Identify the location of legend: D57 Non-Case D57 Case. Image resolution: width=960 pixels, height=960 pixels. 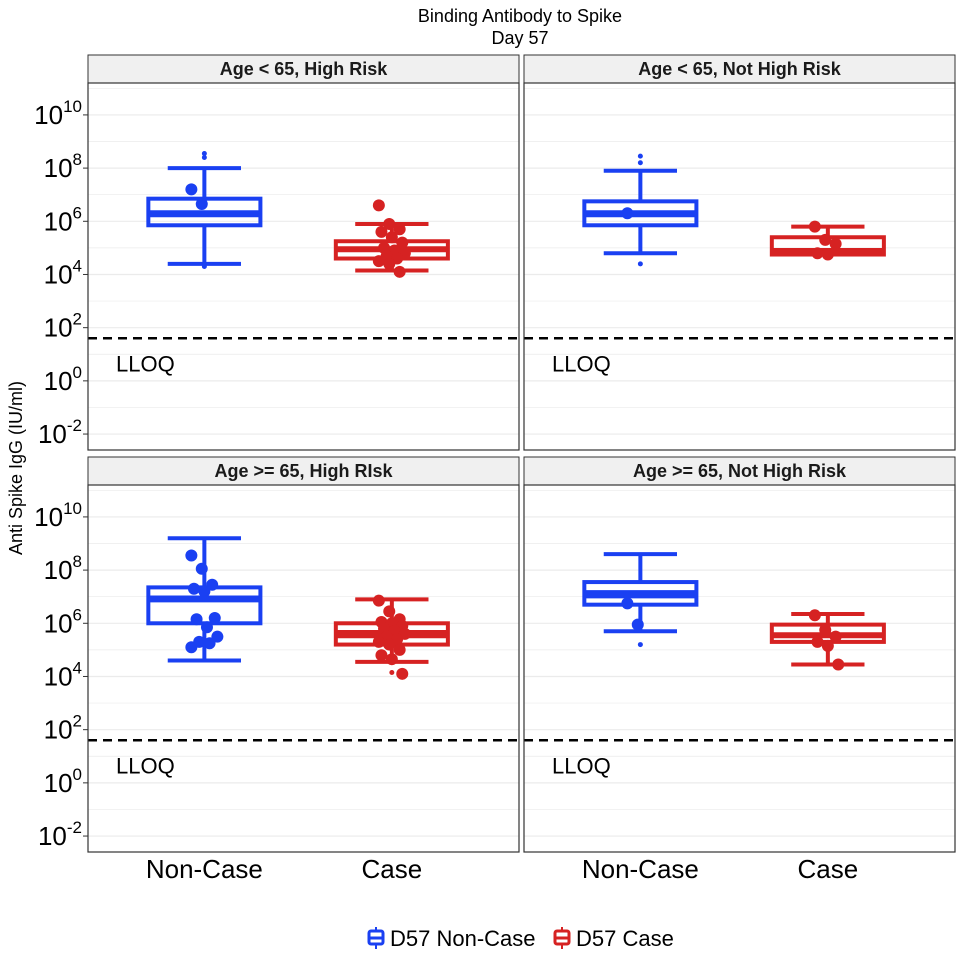
(520, 938).